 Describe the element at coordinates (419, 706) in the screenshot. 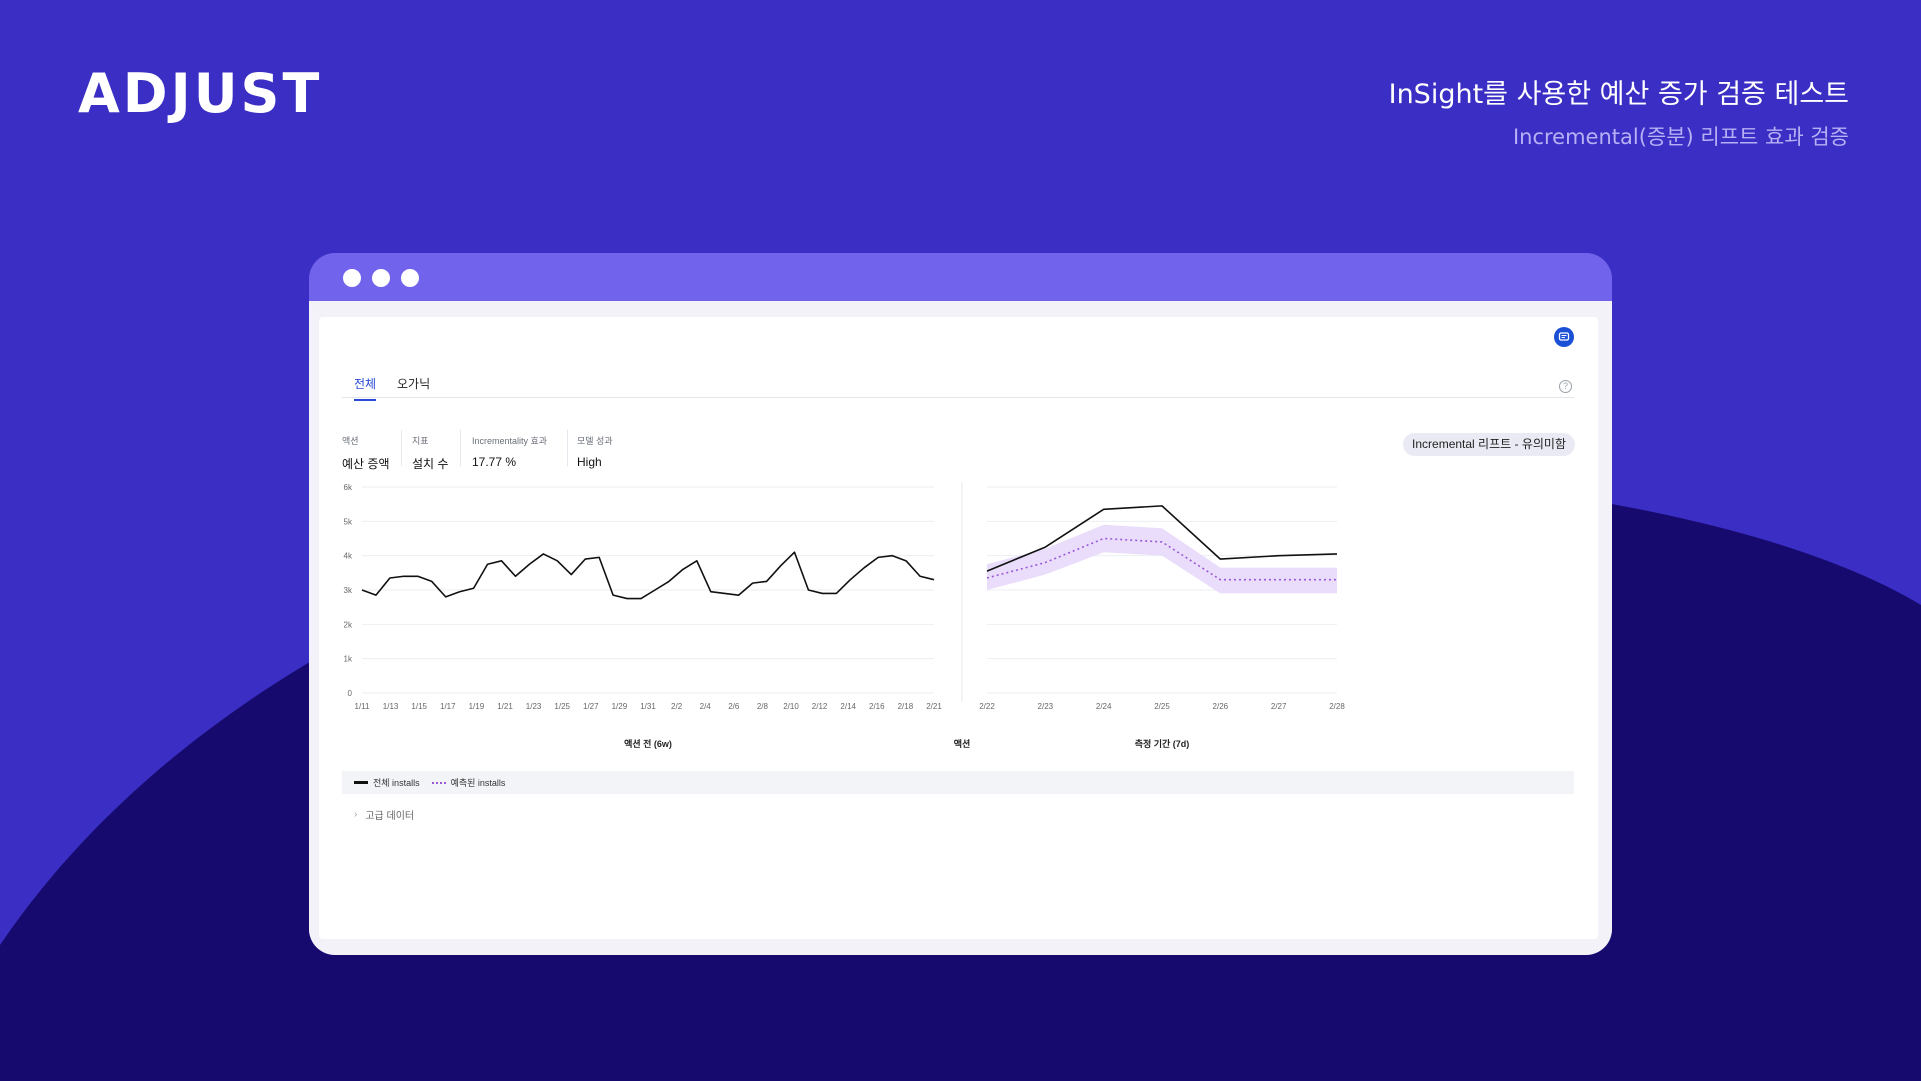

I see `x-tick-label: 1/15` at that location.